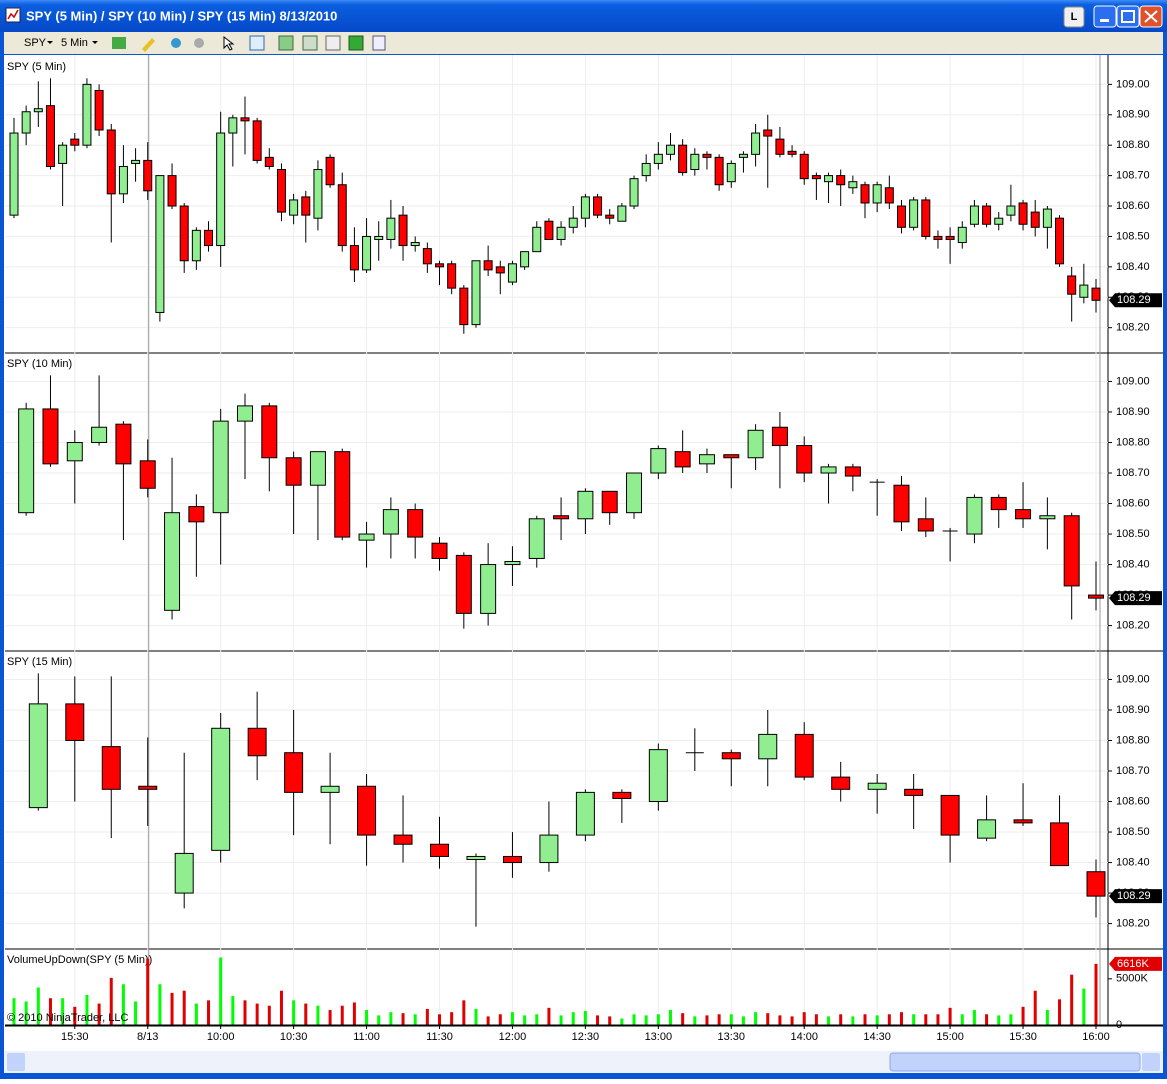 The width and height of the screenshot is (1167, 1084). What do you see at coordinates (148, 45) in the screenshot?
I see `drawing-tool-button` at bounding box center [148, 45].